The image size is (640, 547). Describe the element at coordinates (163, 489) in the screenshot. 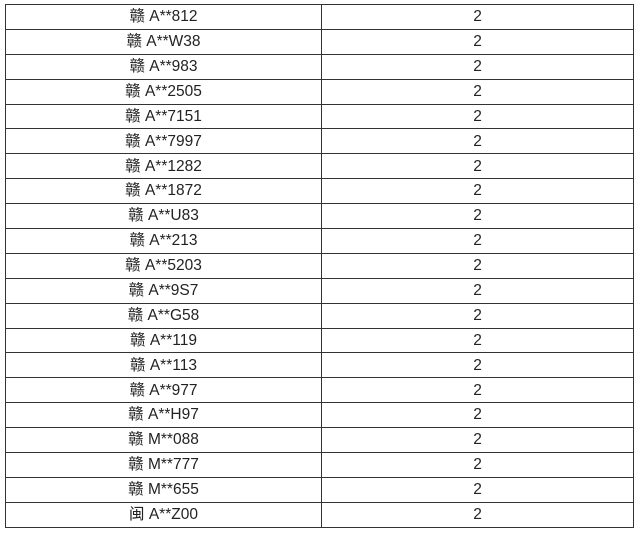

I see `plate-cell: 赣 M**655` at that location.